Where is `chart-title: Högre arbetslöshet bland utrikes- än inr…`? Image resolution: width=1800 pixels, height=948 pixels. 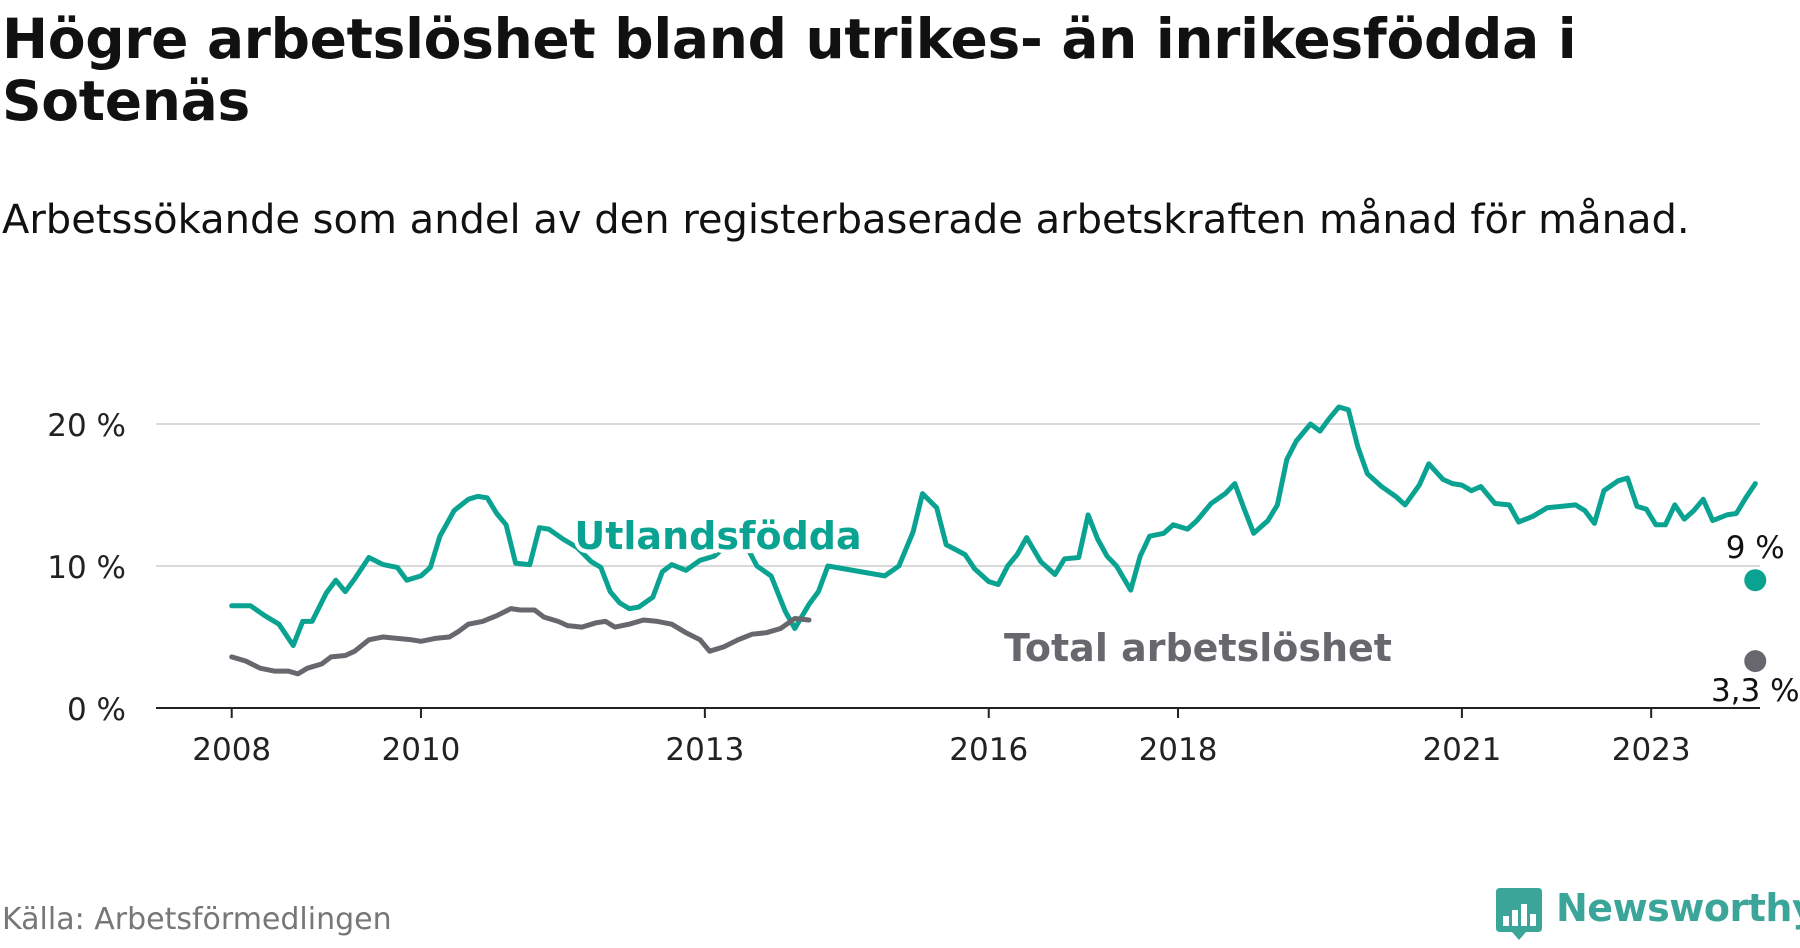 chart-title: Högre arbetslöshet bland utrikes- än inr… is located at coordinates (789, 70).